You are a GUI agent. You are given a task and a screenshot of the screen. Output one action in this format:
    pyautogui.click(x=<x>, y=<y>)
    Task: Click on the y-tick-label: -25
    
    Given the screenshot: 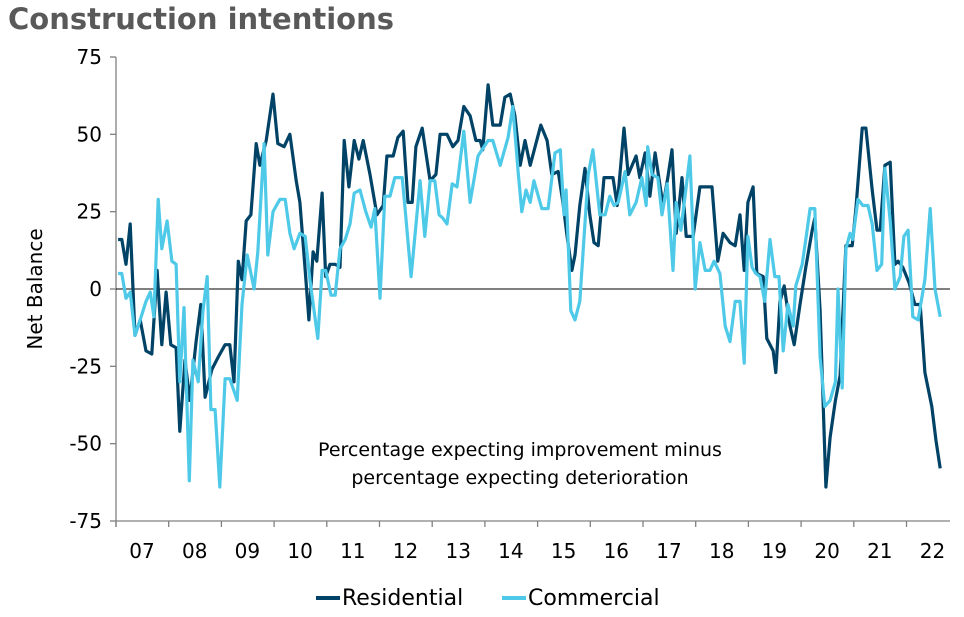 What is the action you would take?
    pyautogui.click(x=85, y=366)
    